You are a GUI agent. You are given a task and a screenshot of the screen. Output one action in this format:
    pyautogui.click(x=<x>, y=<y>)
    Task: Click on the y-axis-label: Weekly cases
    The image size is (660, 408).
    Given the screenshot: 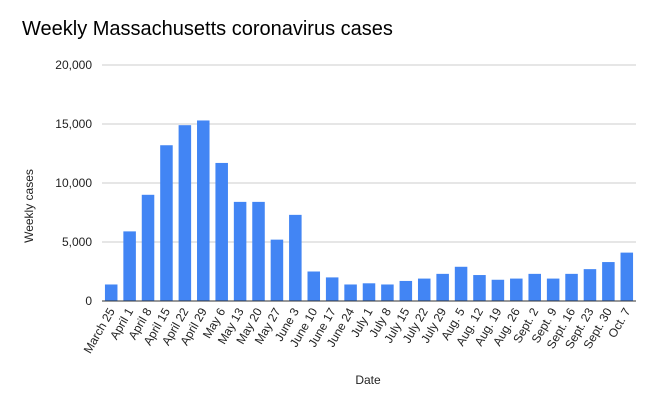 What is the action you would take?
    pyautogui.click(x=29, y=206)
    